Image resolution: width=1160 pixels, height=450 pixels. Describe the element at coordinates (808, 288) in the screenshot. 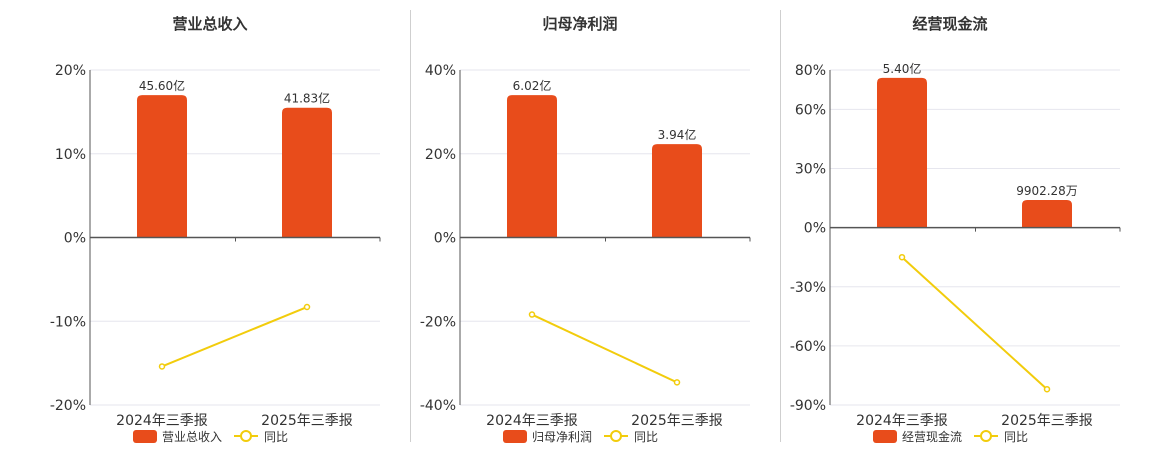

I see `y-tick-label: -30%` at that location.